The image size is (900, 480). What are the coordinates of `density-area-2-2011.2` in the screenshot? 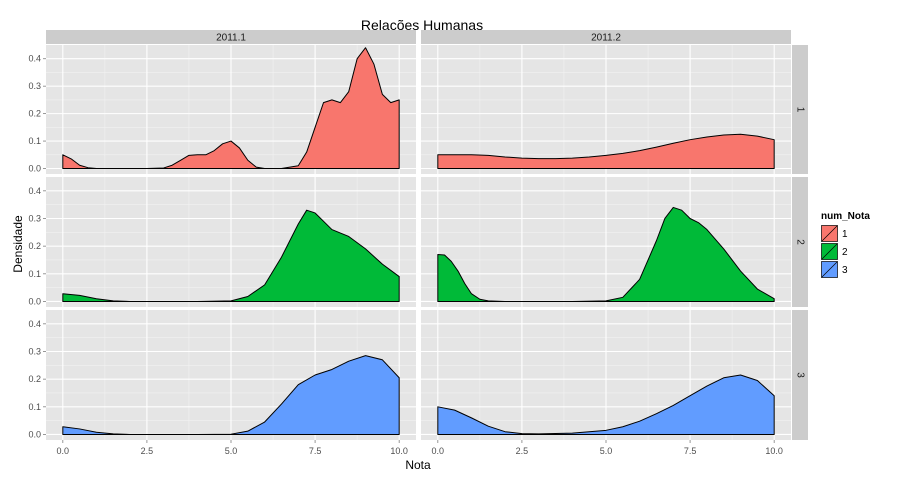 It's located at (606, 254).